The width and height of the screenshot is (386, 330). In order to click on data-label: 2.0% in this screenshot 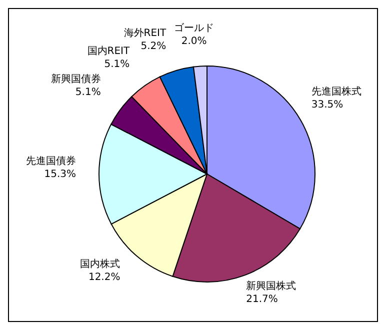, I will do `click(194, 42)`.